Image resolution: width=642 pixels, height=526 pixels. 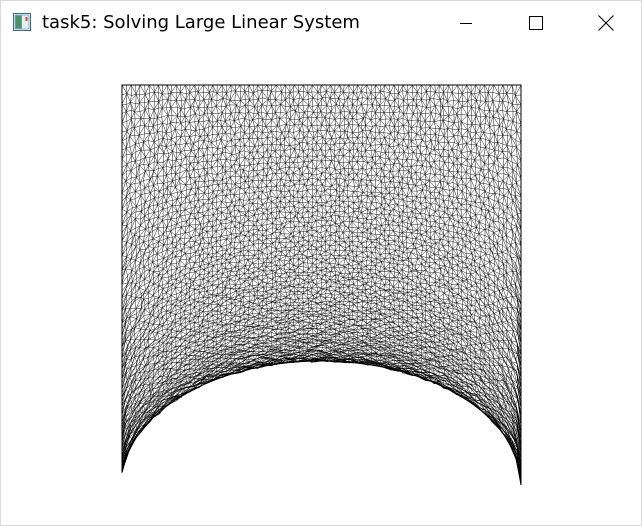 I want to click on minimize-icon, so click(x=466, y=23).